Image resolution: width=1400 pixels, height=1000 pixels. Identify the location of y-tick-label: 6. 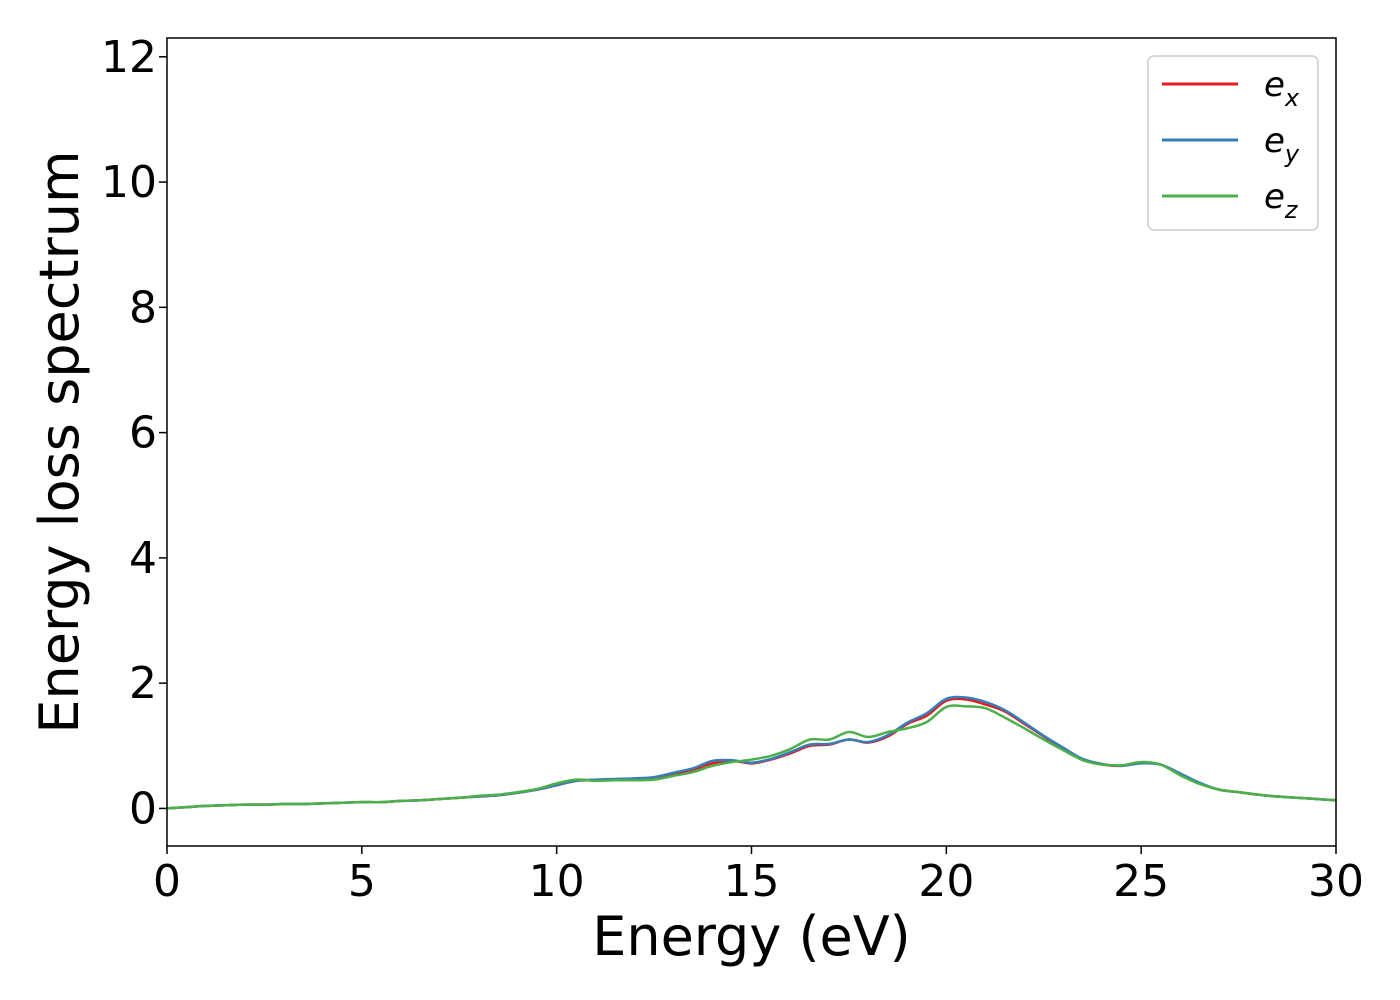
(143, 433).